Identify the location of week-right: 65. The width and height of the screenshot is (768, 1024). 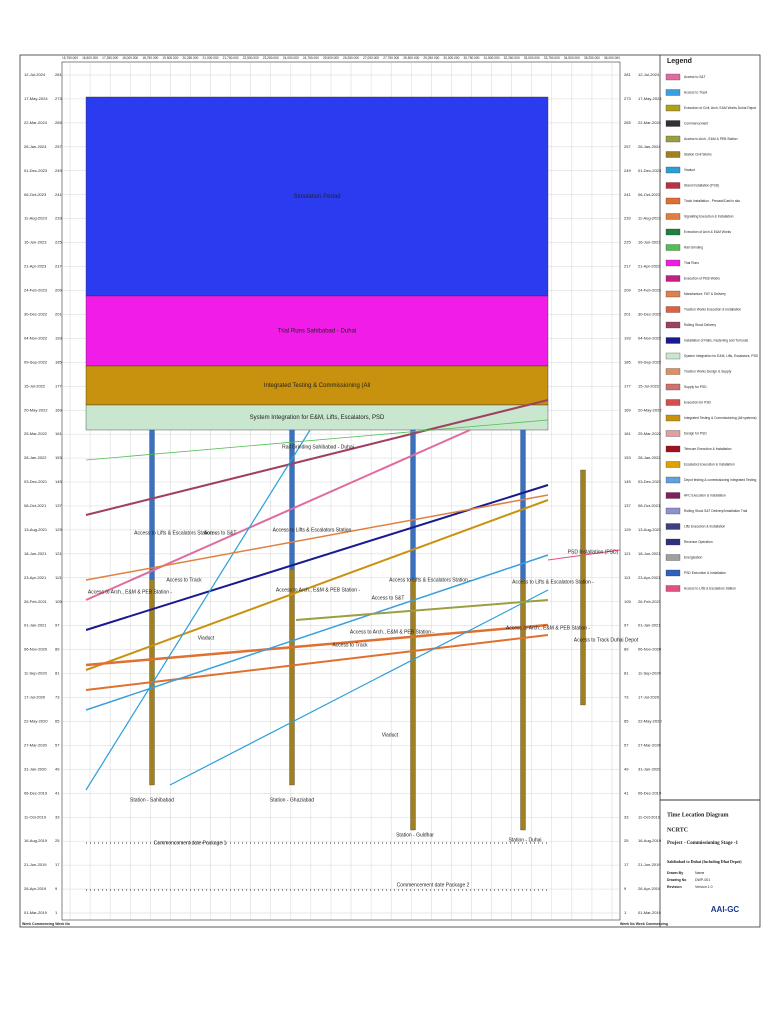
(626, 721).